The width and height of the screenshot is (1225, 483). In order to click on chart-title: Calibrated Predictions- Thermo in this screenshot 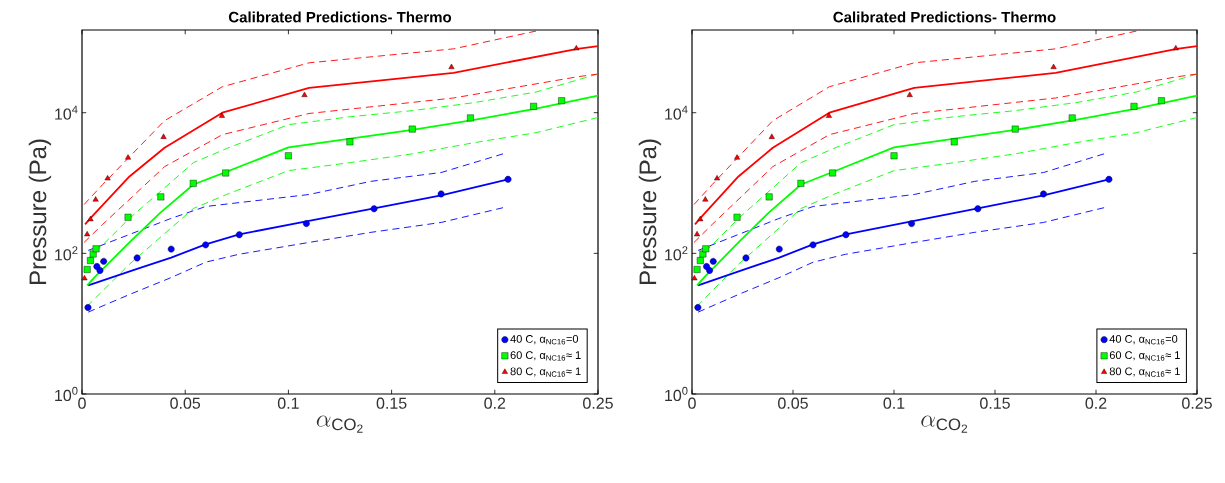, I will do `click(944, 17)`.